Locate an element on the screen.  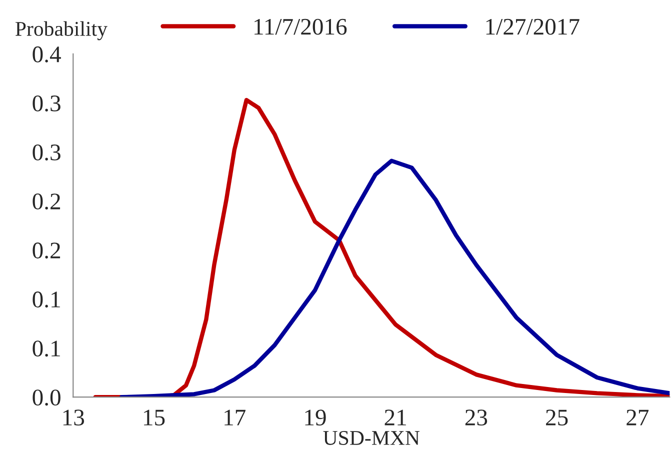
x-tick-label: 27 is located at coordinates (637, 418).